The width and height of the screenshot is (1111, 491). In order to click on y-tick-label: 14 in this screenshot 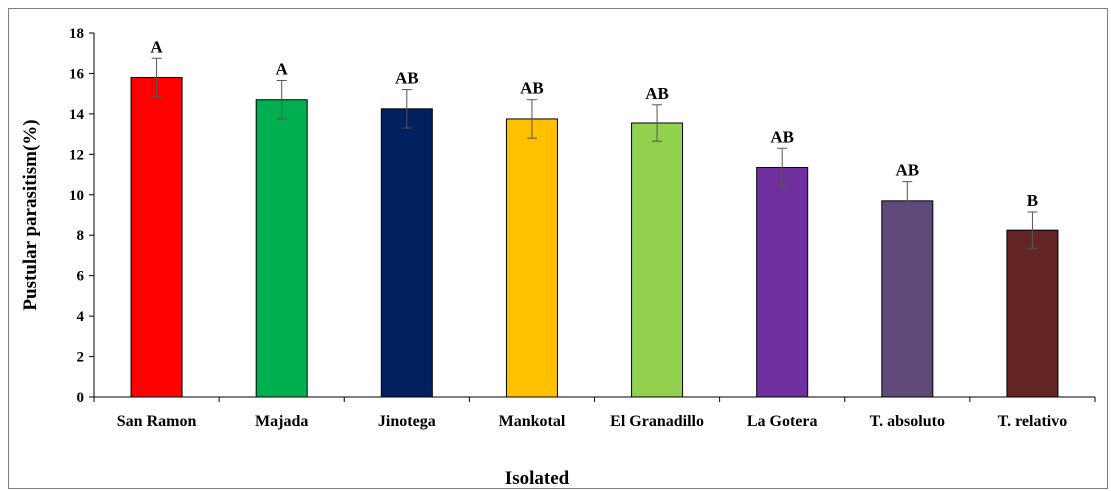, I will do `click(77, 115)`.